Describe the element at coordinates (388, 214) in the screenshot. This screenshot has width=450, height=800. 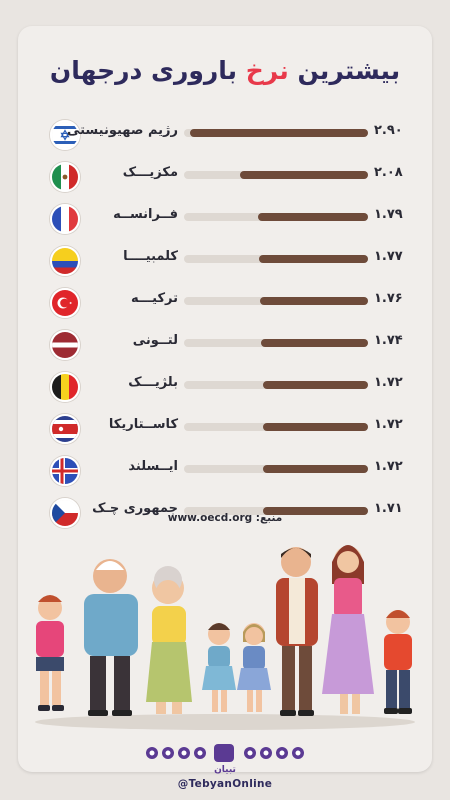
I see `value-label: ۱.۷۹` at that location.